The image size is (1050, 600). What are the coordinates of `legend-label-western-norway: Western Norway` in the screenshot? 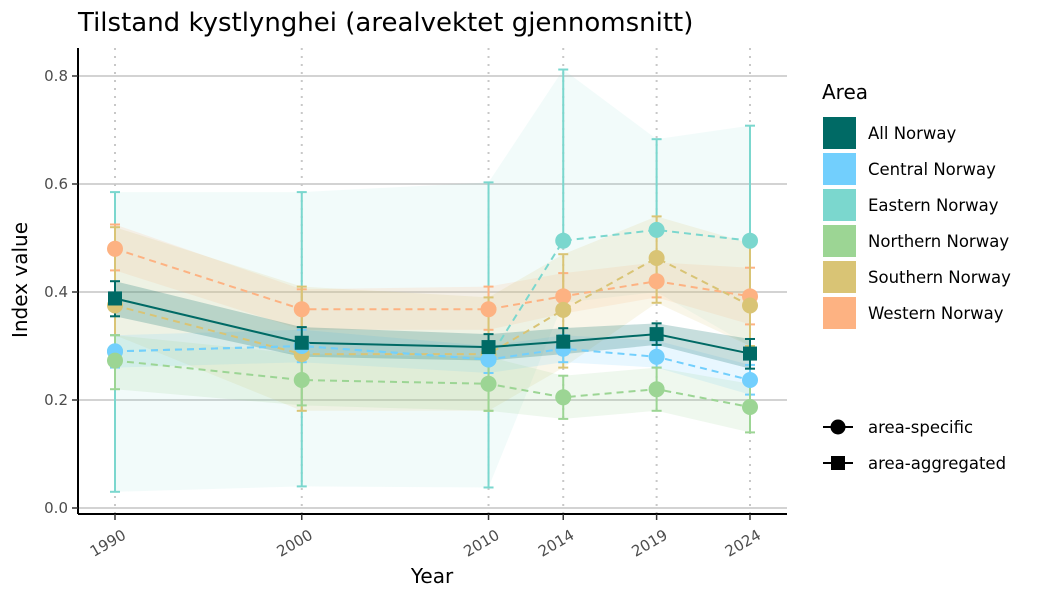 It's located at (936, 313).